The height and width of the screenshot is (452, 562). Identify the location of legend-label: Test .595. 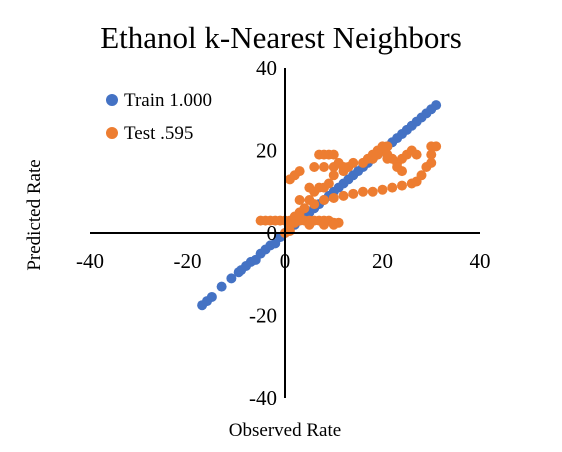
(158, 133).